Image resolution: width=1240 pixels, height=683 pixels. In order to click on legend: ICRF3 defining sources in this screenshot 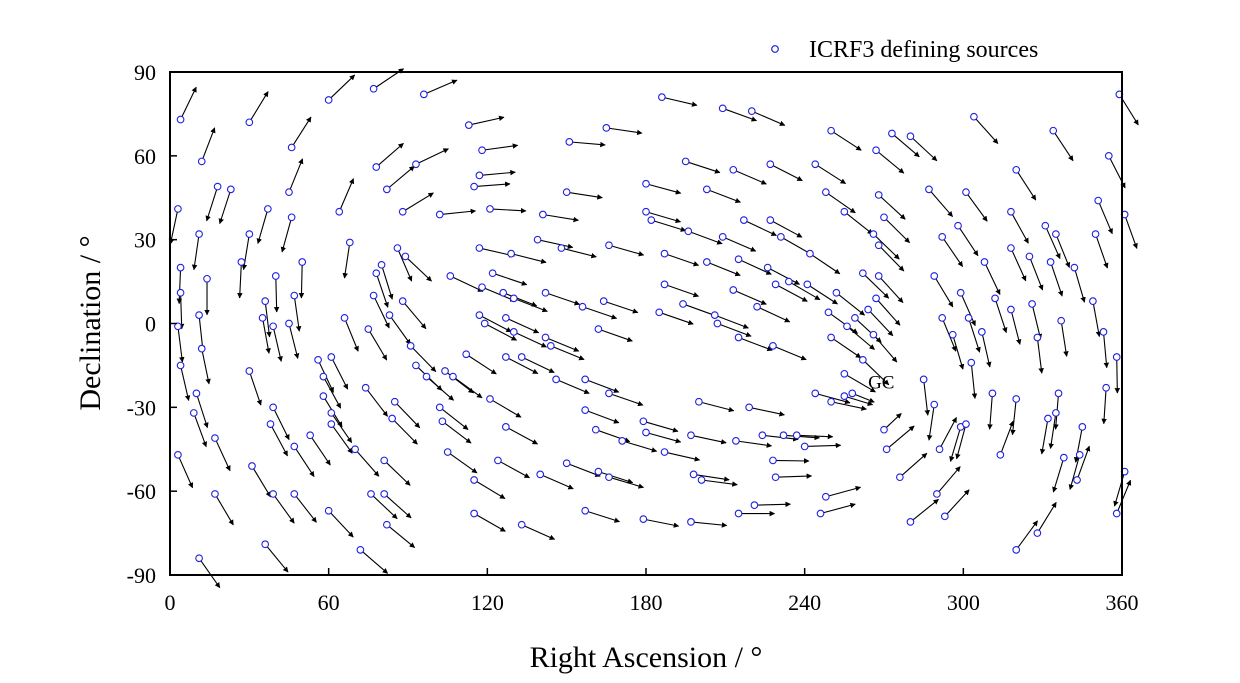, I will do `click(904, 50)`.